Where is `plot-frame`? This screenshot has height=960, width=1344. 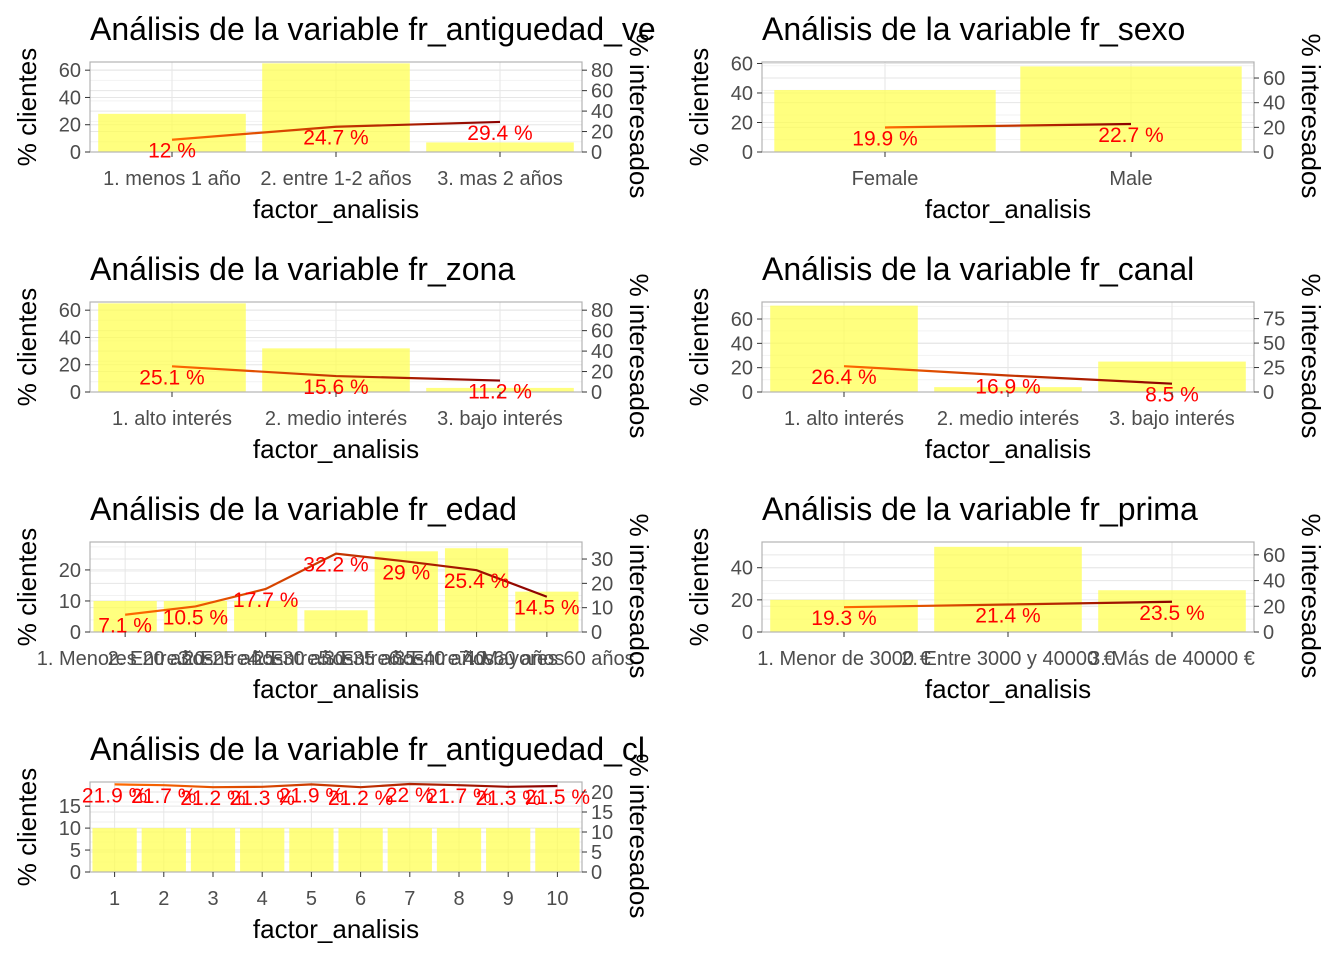
plot-frame is located at coordinates (1008, 107).